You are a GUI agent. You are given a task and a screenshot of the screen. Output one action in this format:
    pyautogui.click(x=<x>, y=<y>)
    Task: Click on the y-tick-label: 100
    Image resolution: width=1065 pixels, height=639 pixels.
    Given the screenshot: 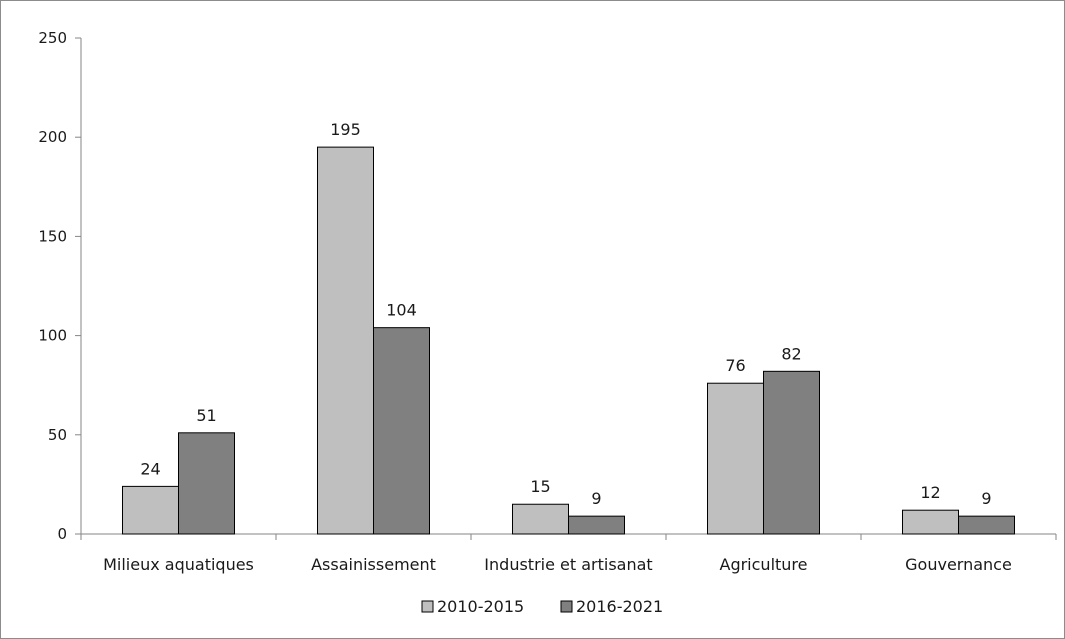 What is the action you would take?
    pyautogui.click(x=52, y=336)
    